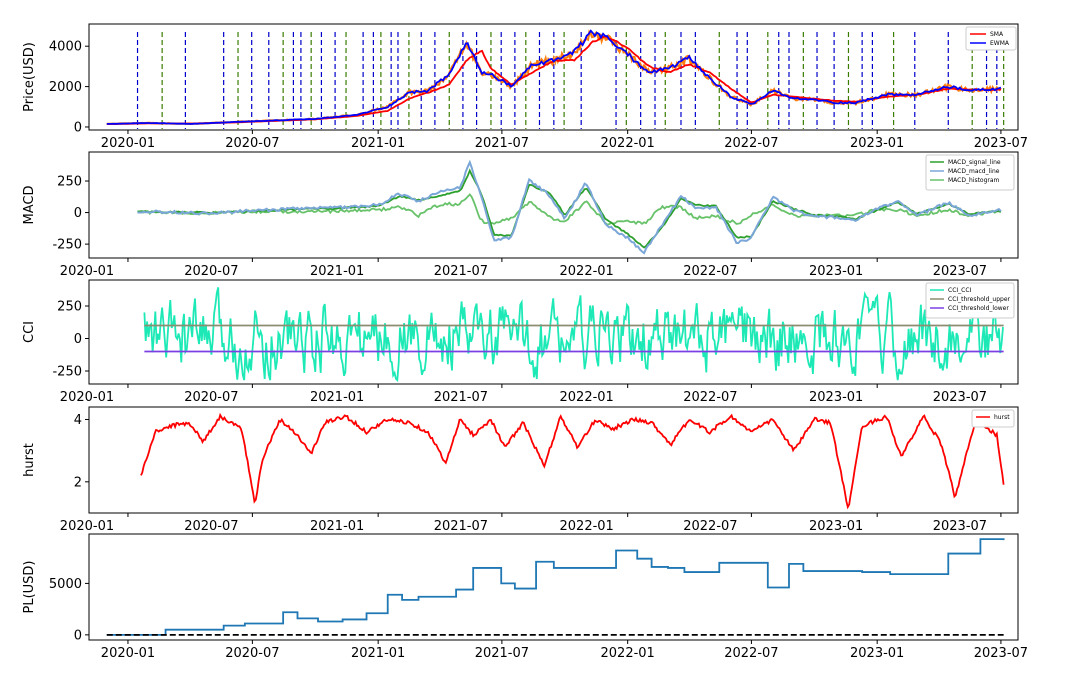 This screenshot has height=695, width=1066. Describe the element at coordinates (29, 332) in the screenshot. I see `y-axis-label: CCI` at that location.